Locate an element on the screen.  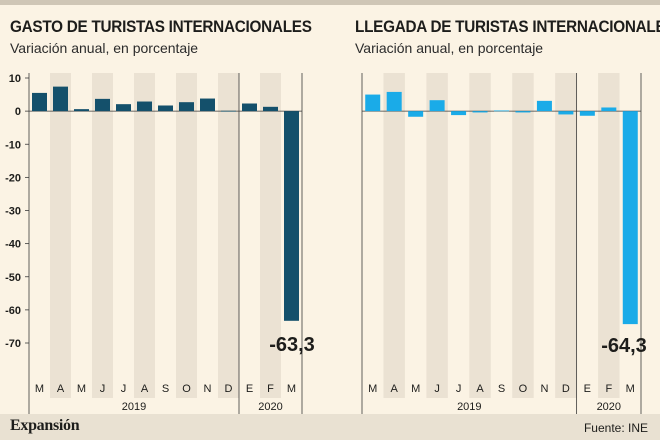
source-note: Fuente: INE is located at coordinates (615, 428).